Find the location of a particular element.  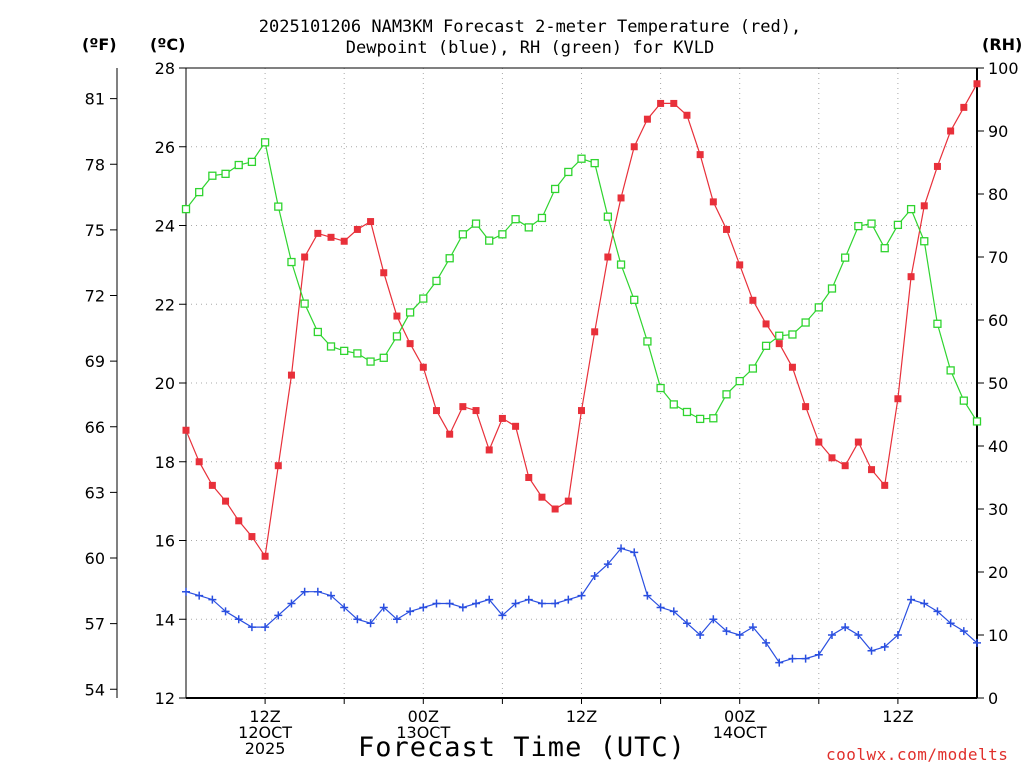

fahrenheit-tick-label: 63 is located at coordinates (95, 492).